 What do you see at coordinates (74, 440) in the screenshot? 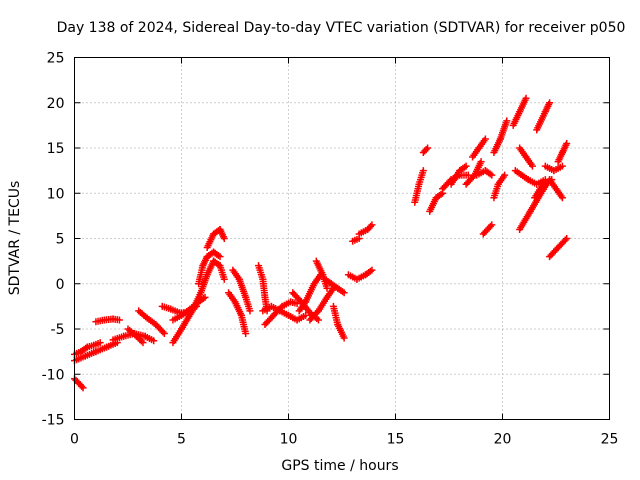
I see `x-tick-label: 0` at bounding box center [74, 440].